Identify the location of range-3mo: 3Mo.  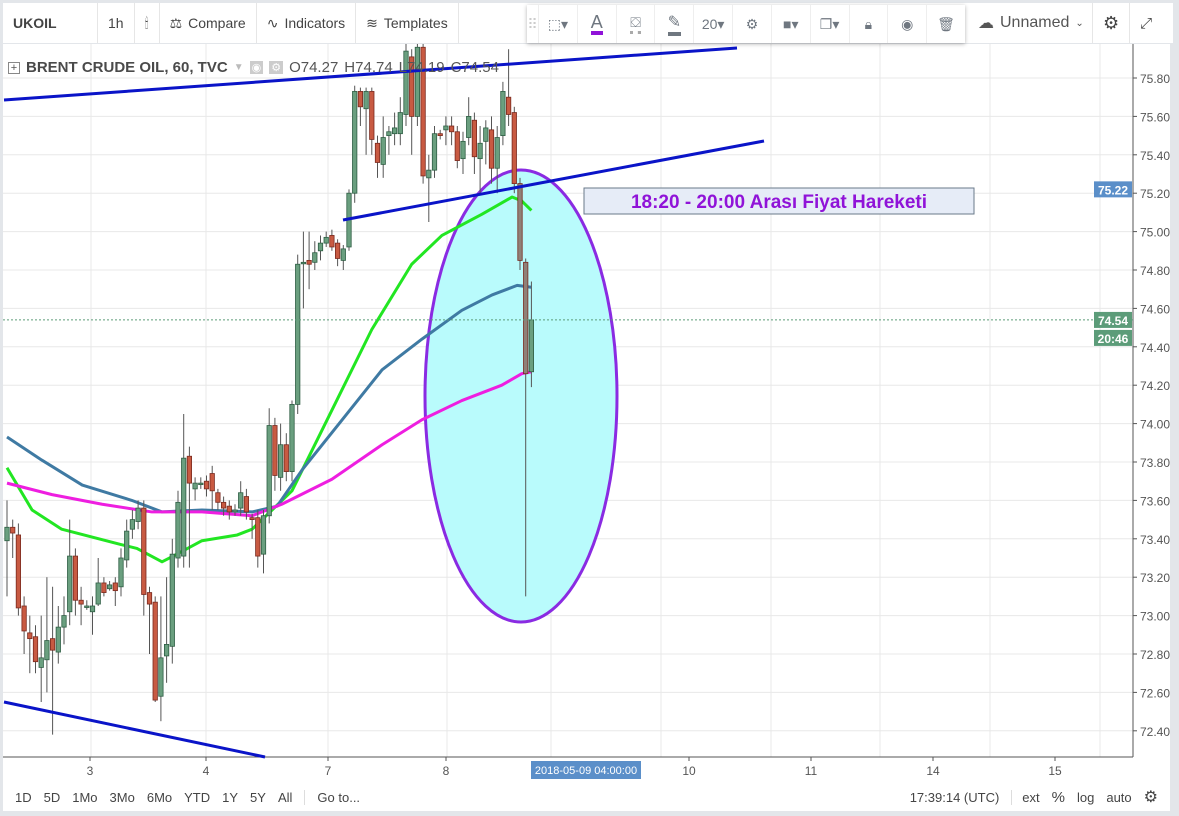
(122, 797).